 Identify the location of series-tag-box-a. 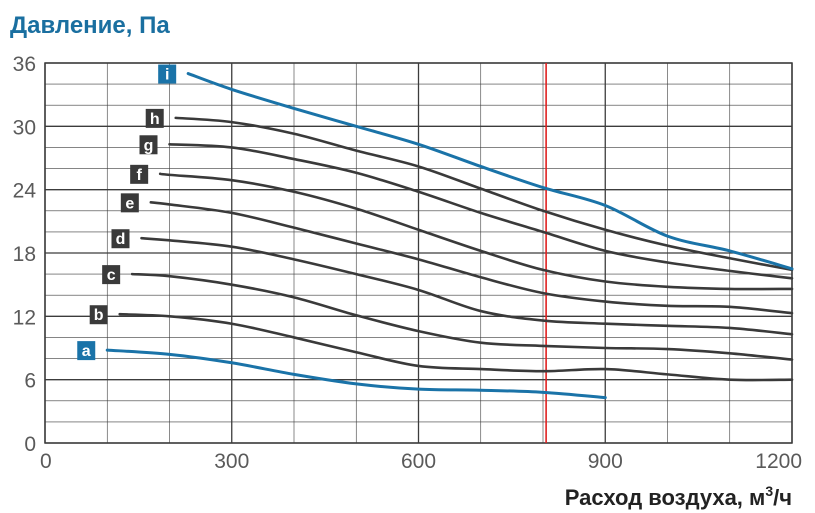
(86, 351).